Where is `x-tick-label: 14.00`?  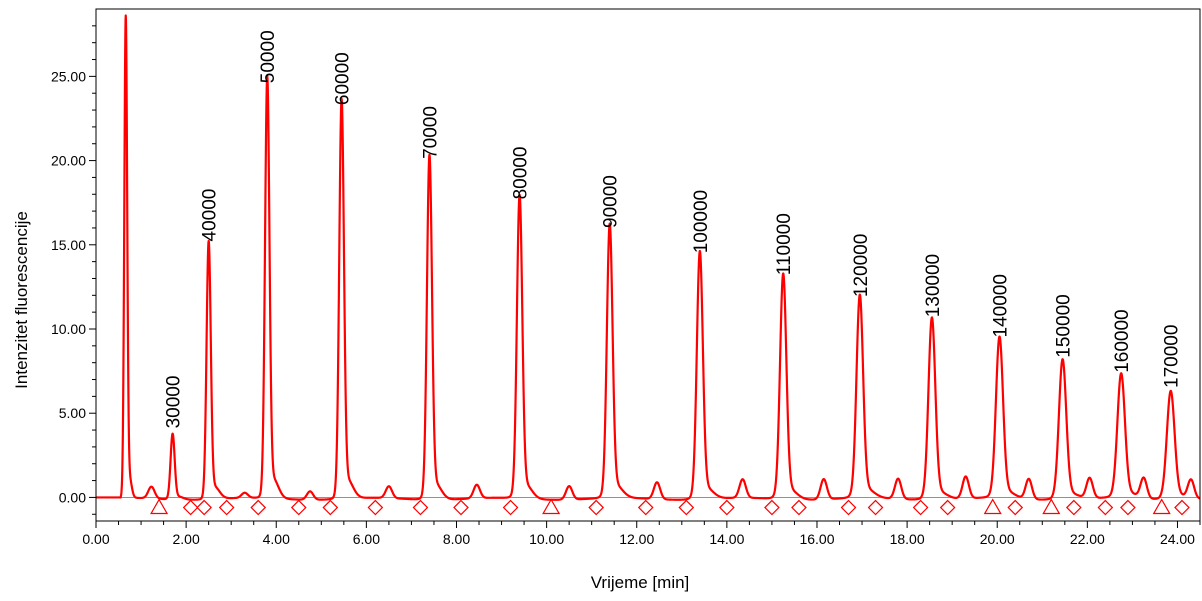 x-tick-label: 14.00 is located at coordinates (726, 539).